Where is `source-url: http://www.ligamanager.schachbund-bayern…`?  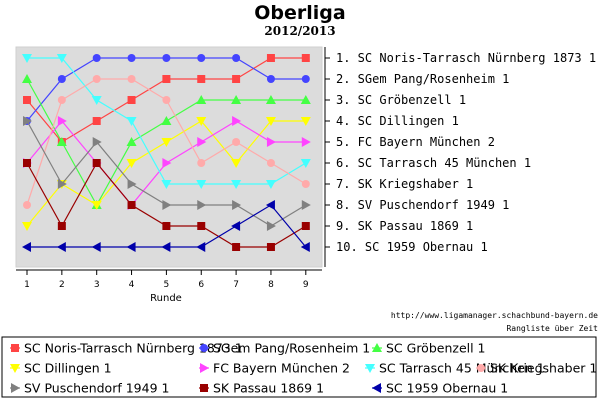
source-url: http://www.ligamanager.schachbund-bayern… is located at coordinates (494, 315).